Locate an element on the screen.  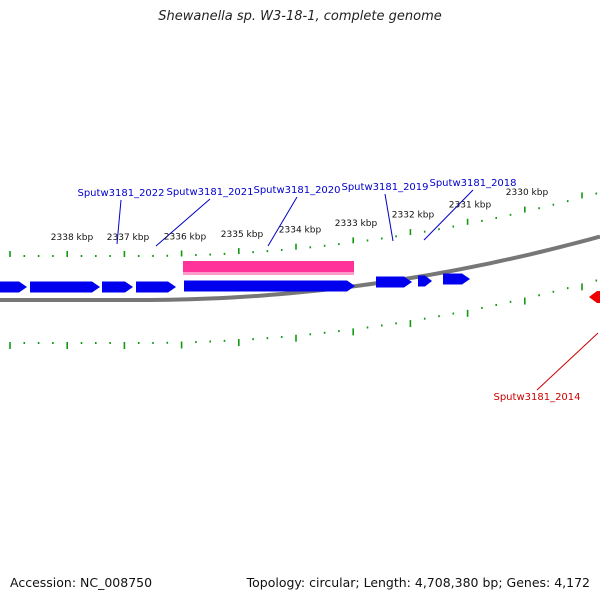
genome-backbone is located at coordinates (300, 268).